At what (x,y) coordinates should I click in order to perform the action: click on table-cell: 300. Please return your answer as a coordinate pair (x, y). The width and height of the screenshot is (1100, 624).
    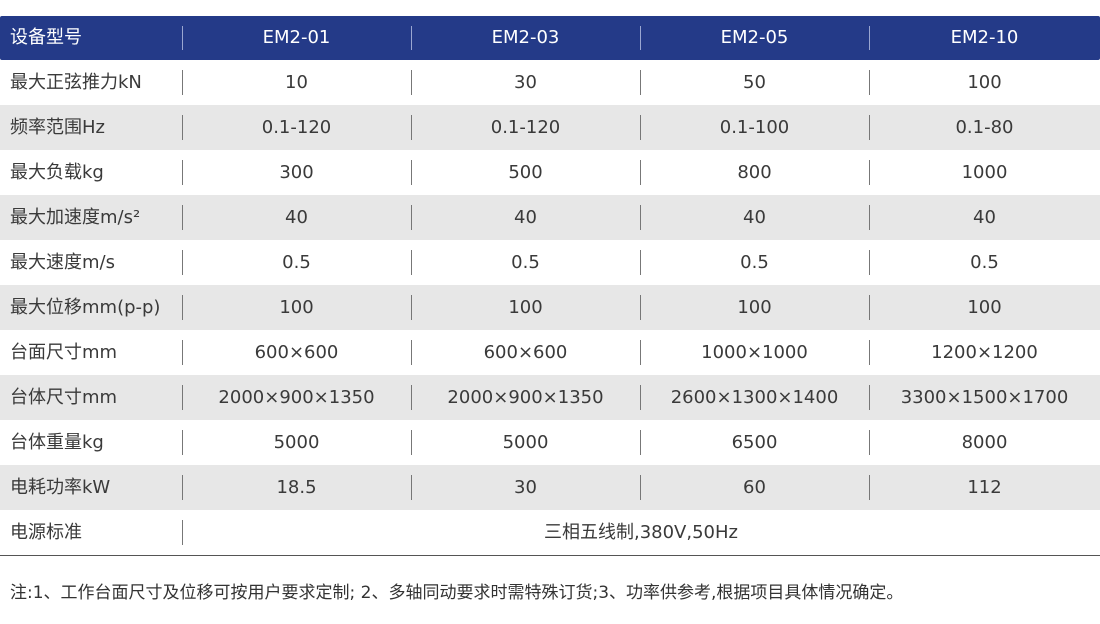
    Looking at the image, I should click on (296, 172).